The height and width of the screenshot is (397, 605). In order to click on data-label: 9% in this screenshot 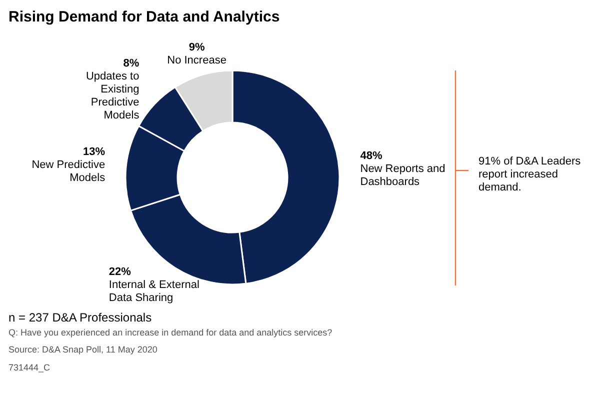, I will do `click(196, 48)`.